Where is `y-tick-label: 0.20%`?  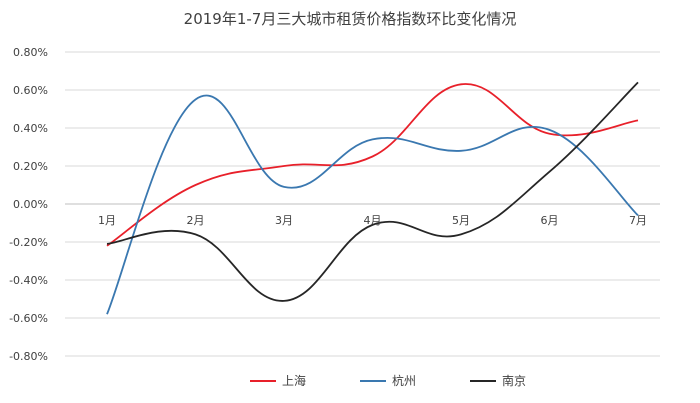 y-tick-label: 0.20% is located at coordinates (30, 166).